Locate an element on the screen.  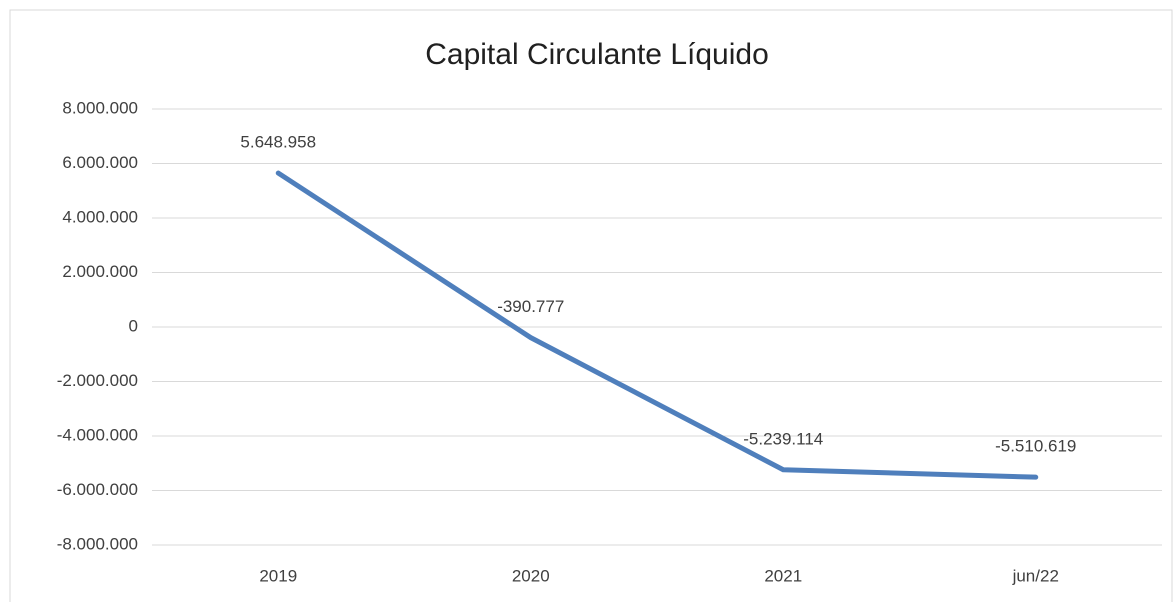
y-tick-label: 2.000.000 is located at coordinates (100, 271).